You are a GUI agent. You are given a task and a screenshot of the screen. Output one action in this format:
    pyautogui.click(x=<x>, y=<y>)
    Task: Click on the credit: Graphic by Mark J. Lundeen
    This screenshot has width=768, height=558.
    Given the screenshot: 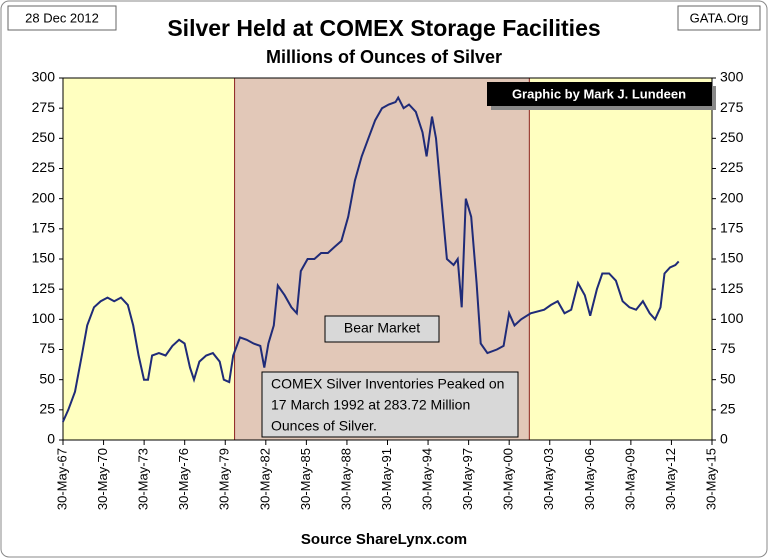 What is the action you would take?
    pyautogui.click(x=599, y=93)
    